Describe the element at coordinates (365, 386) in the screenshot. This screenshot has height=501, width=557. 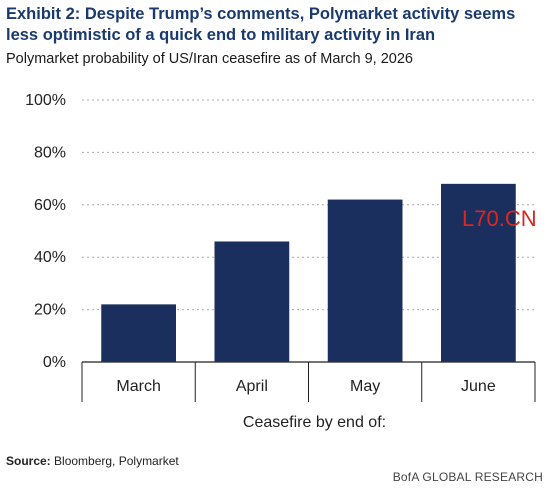
I see `x-tick-label: May` at that location.